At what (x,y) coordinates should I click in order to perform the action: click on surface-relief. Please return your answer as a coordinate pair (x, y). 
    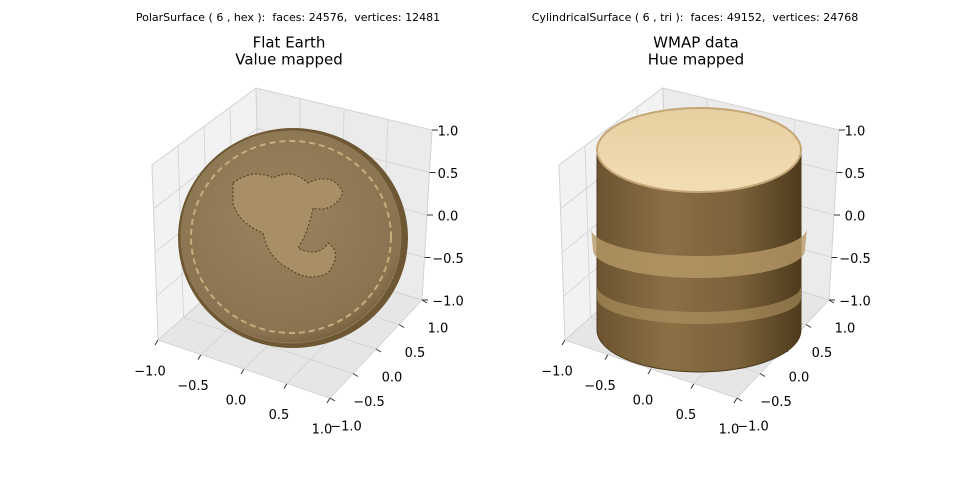
    Looking at the image, I should click on (288, 225).